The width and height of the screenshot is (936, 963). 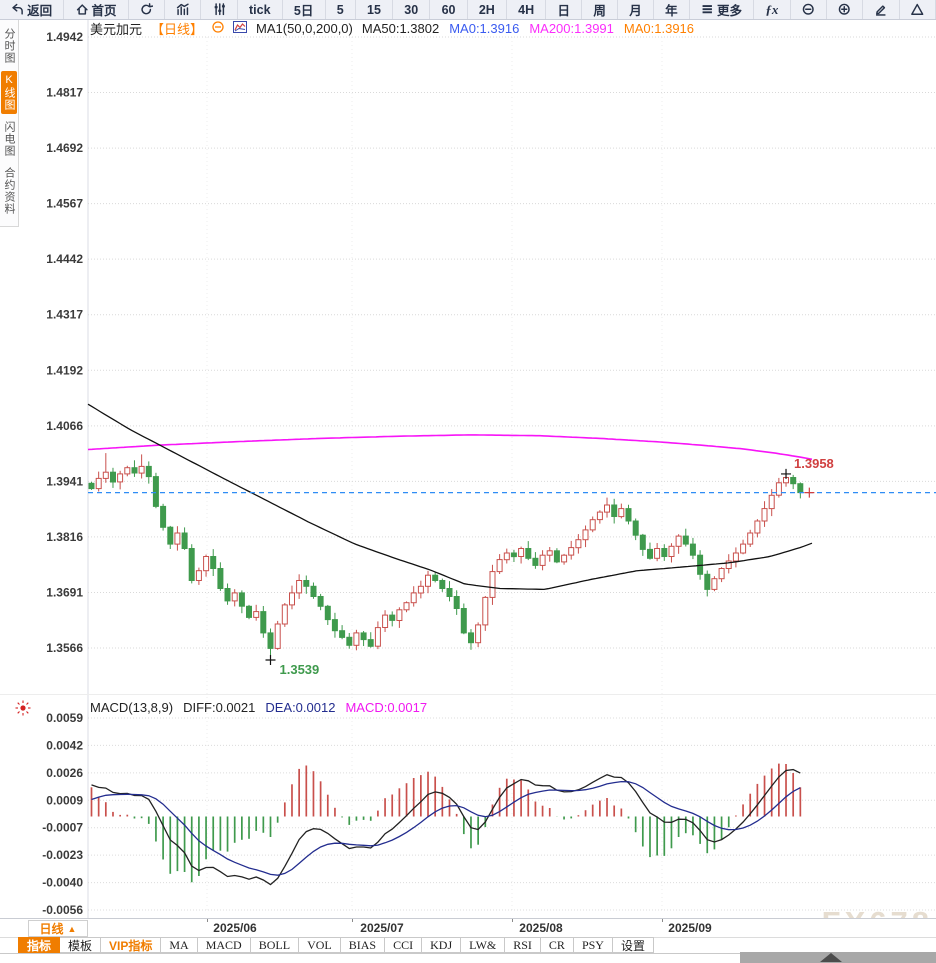 I want to click on toolbar-60m-label: 60, so click(x=448, y=9).